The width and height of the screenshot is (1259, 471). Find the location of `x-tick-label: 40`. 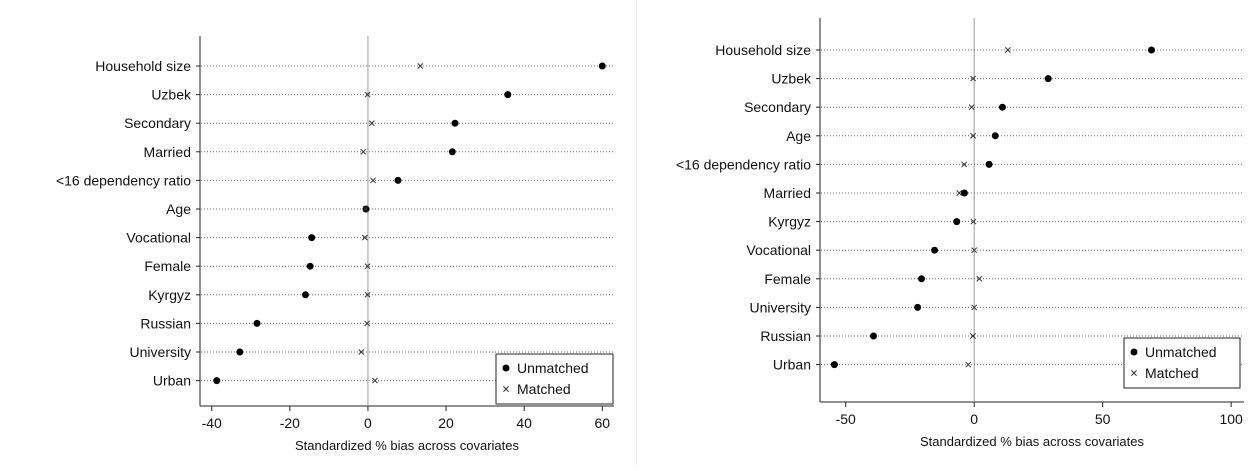

x-tick-label: 40 is located at coordinates (524, 423).